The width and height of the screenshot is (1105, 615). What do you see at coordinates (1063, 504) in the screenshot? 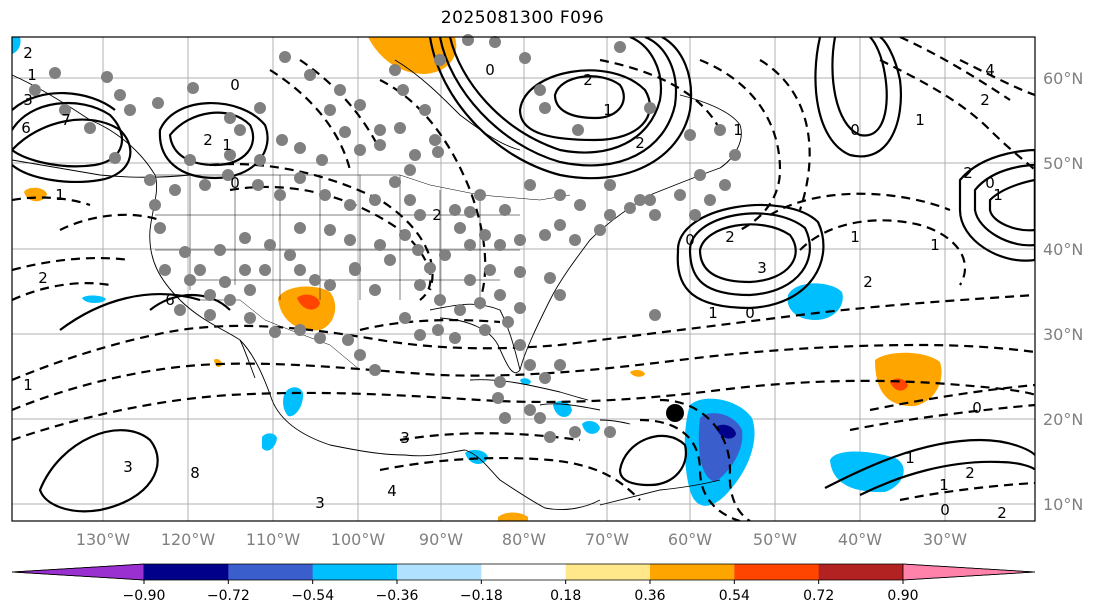
I see `lat-label: 10°N` at bounding box center [1063, 504].